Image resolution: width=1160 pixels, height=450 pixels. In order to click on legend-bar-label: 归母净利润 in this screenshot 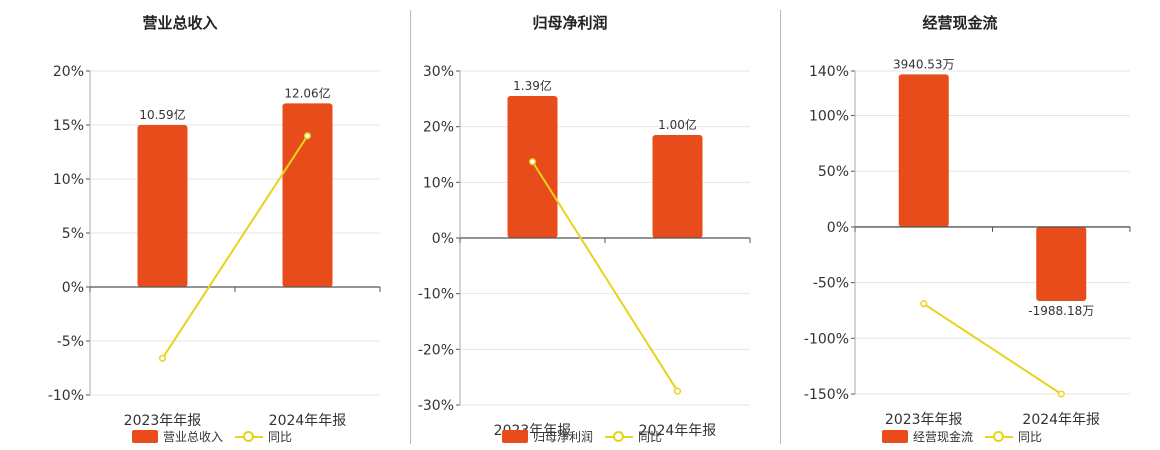, I will do `click(563, 436)`.